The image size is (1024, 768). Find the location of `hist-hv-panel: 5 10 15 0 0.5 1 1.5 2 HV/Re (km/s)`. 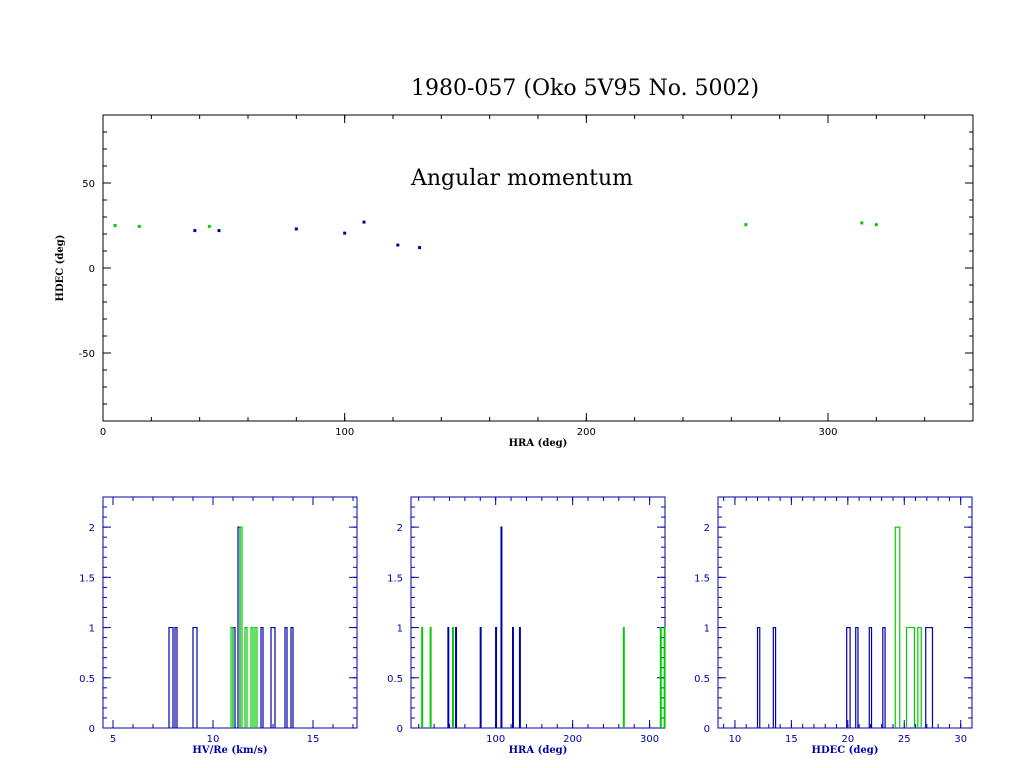

hist-hv-panel: 5 10 15 0 0.5 1 1.5 2 HV/Re (km/s) is located at coordinates (218, 626).